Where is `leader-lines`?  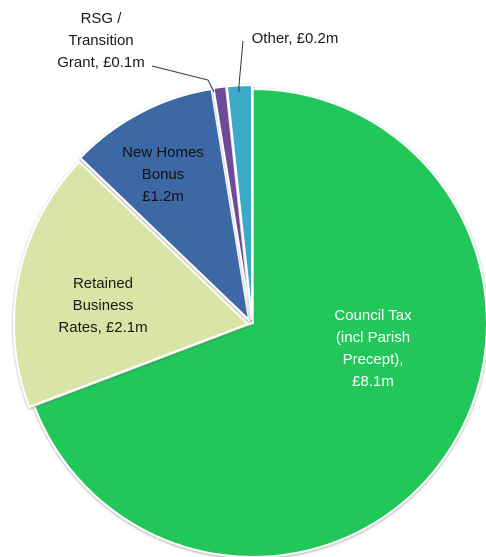 leader-lines is located at coordinates (197, 66).